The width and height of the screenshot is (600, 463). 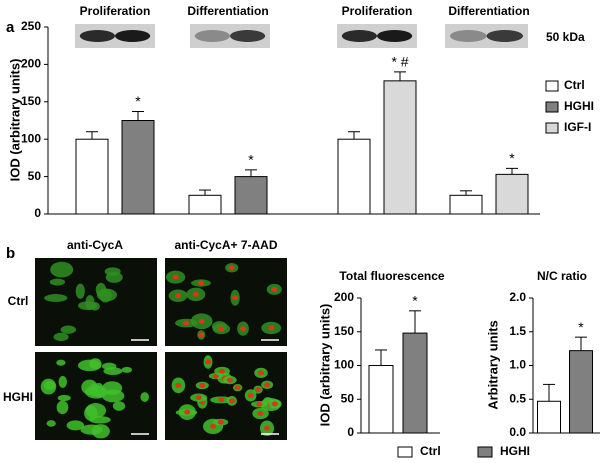 I want to click on y-tick-label: 0.0, so click(x=517, y=432).